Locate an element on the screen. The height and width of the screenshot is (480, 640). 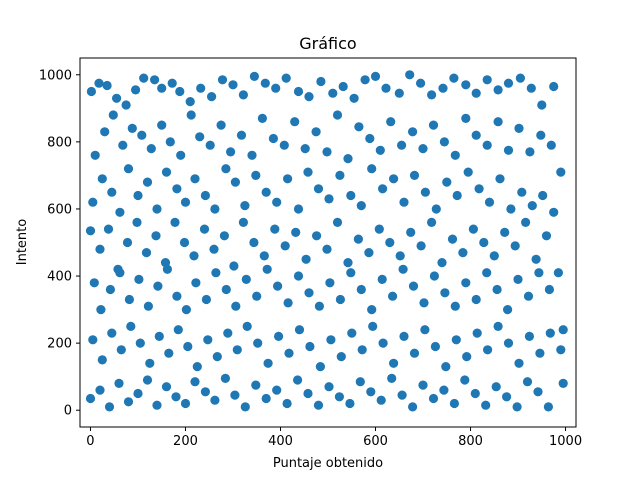
x-tick-label: 800 is located at coordinates (470, 441).